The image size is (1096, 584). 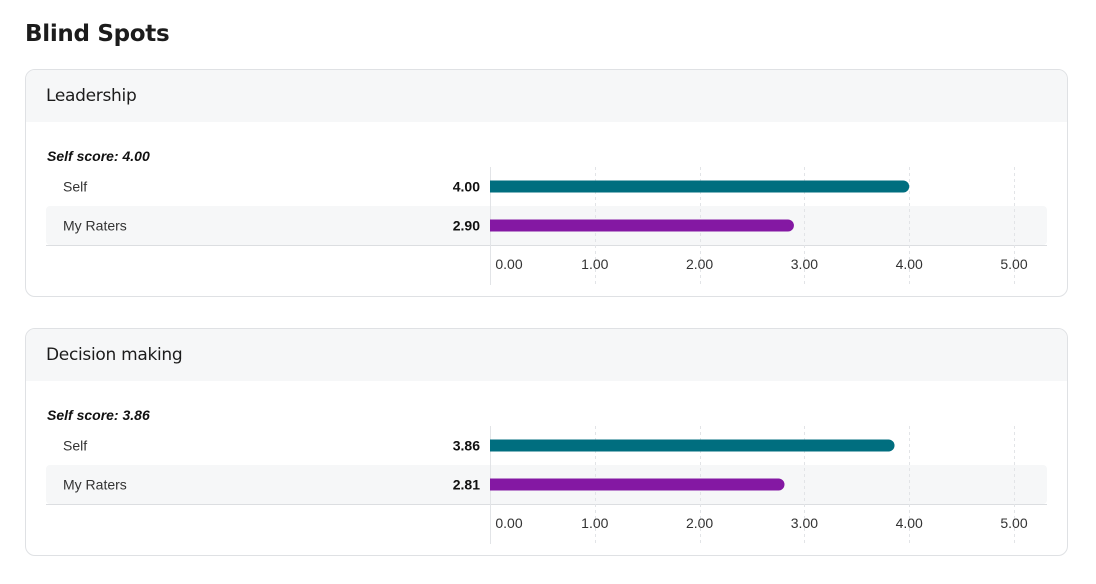 I want to click on self-score-label: Self score: 3.86, so click(x=98, y=415).